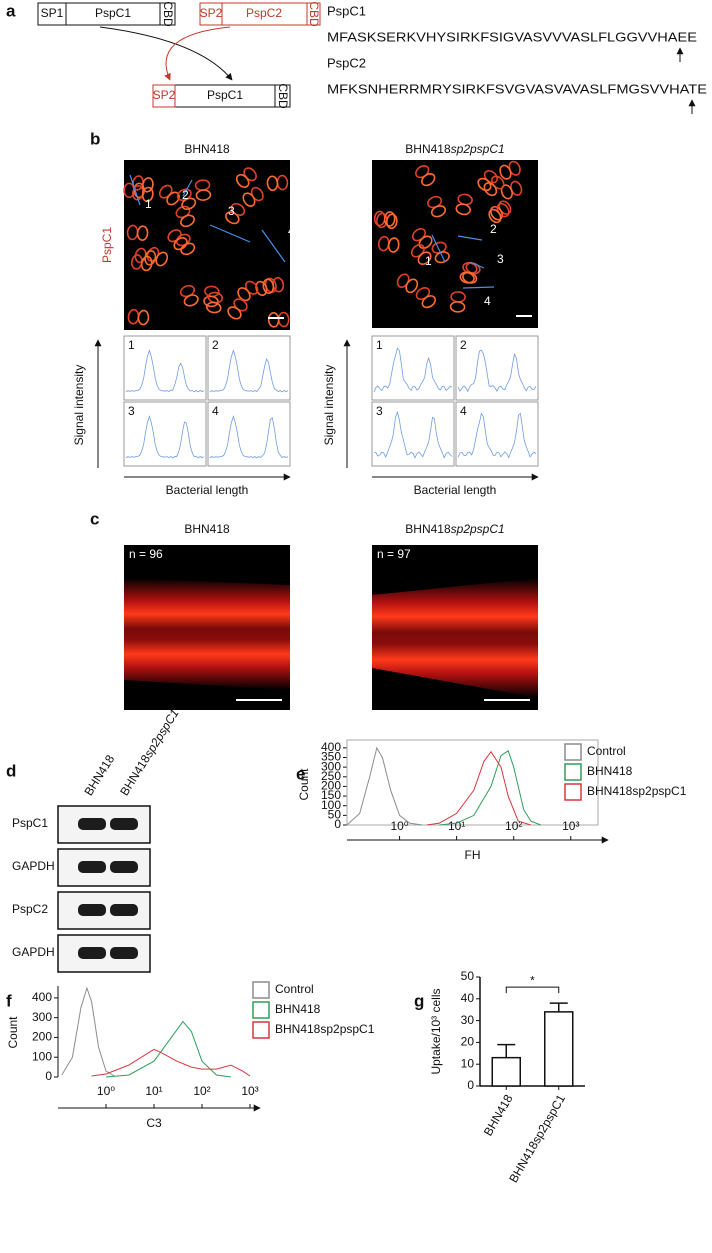 Image resolution: width=712 pixels, height=1253 pixels. I want to click on x-tick-label: 10⁰, so click(399, 826).